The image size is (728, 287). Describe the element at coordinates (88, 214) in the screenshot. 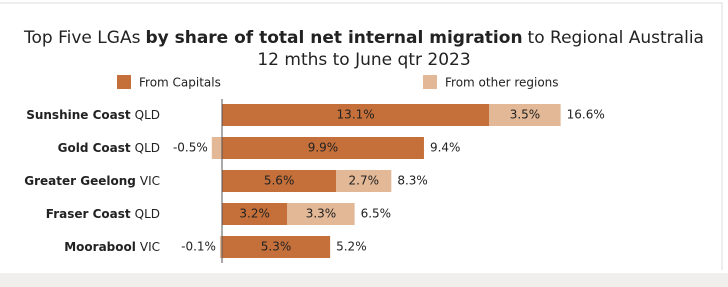

I see `category-name: Fraser Coast` at that location.